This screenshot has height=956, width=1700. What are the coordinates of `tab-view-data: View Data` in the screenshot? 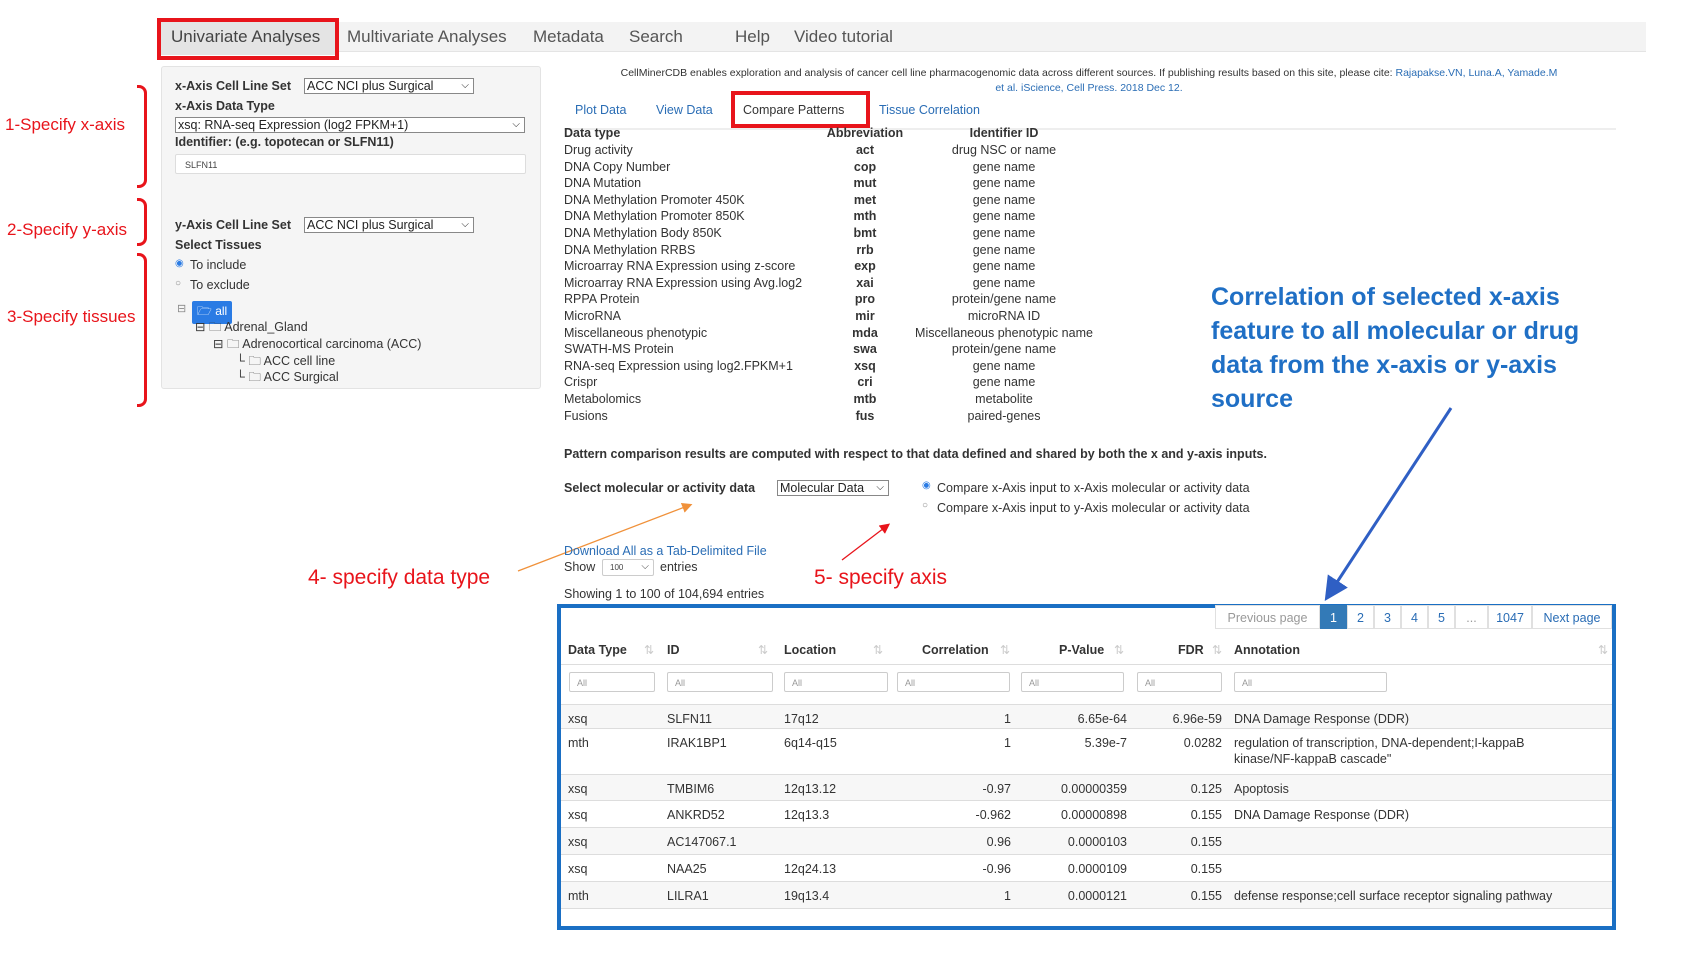 It's located at (684, 110).